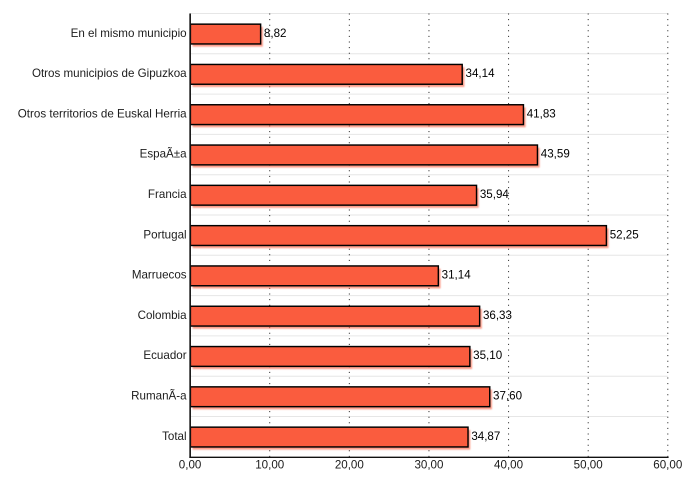 The height and width of the screenshot is (500, 700). What do you see at coordinates (129, 33) in the screenshot?
I see `svg-text: En el mismo municipio` at bounding box center [129, 33].